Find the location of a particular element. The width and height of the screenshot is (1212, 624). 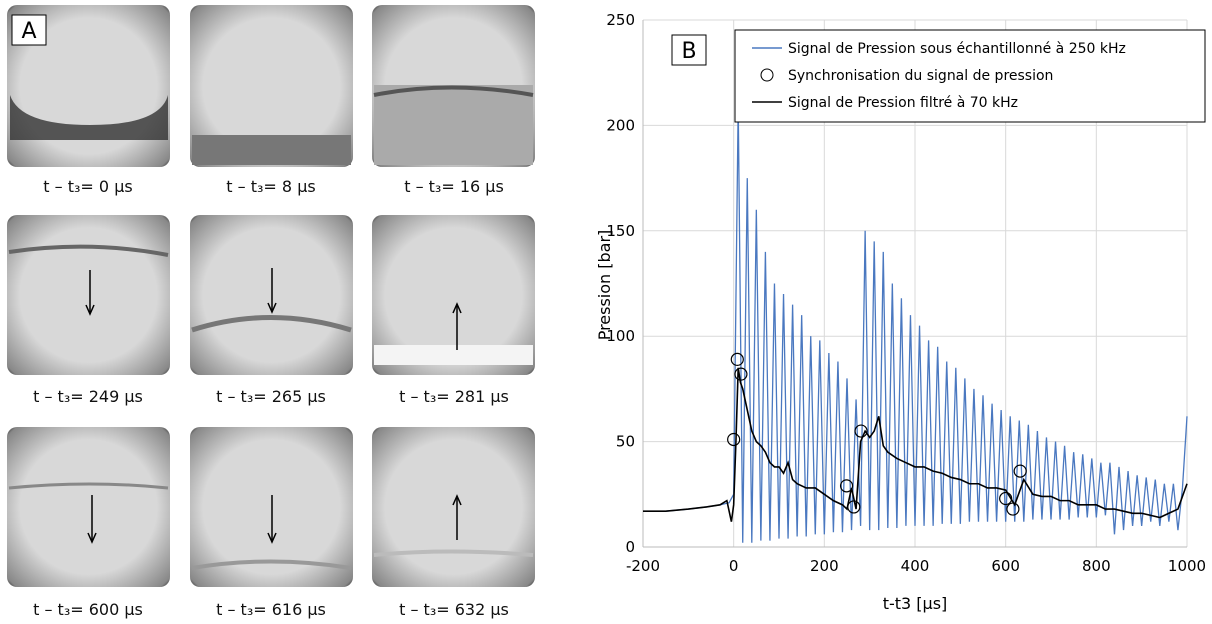

legend-box is located at coordinates (970, 76).